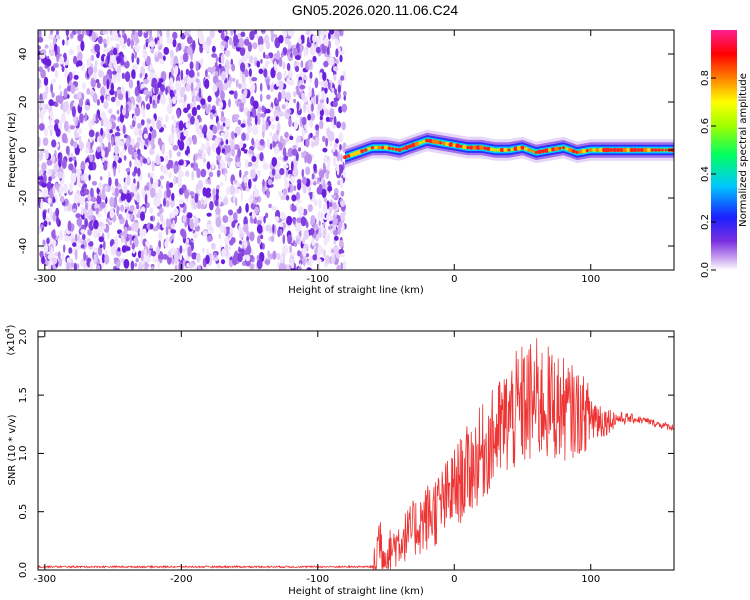 The width and height of the screenshot is (750, 600). I want to click on colorbar-tick-label: 0.2, so click(705, 222).